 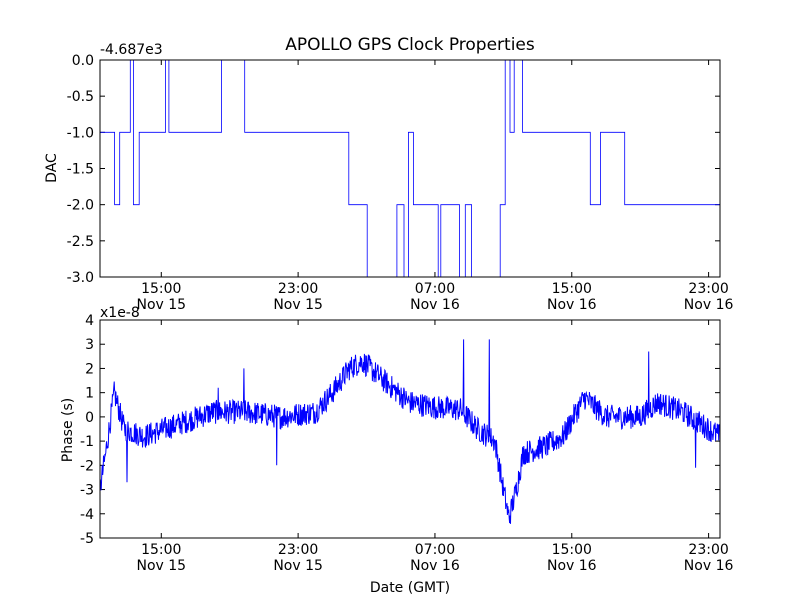 I want to click on phase-y-axis-label: Phase (s), so click(x=68, y=430).